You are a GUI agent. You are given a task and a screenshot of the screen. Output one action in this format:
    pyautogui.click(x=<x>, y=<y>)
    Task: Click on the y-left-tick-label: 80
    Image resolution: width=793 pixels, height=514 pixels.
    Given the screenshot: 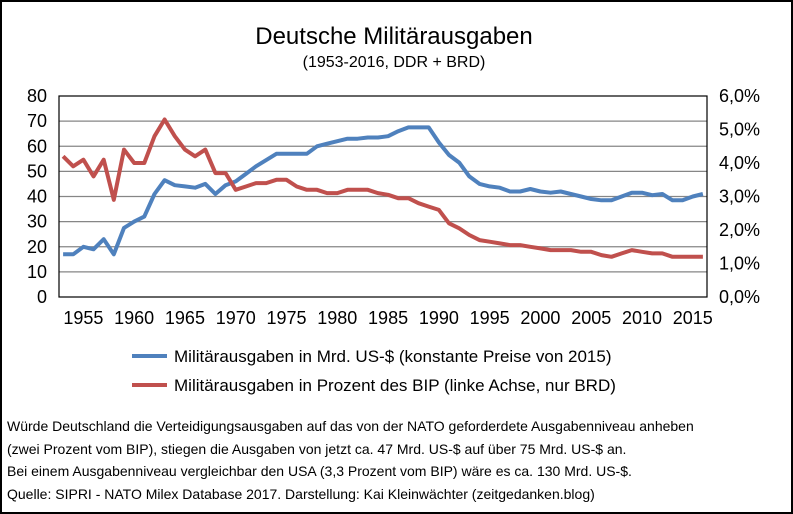 What is the action you would take?
    pyautogui.click(x=37, y=96)
    